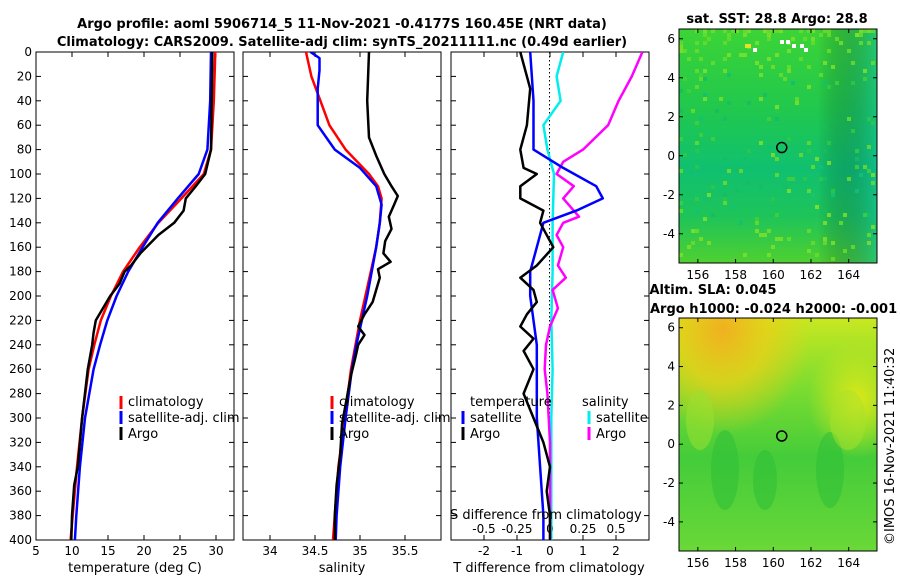 The height and width of the screenshot is (580, 900). Describe the element at coordinates (615, 529) in the screenshot. I see `s-difference-tick-label: 0.5` at that location.